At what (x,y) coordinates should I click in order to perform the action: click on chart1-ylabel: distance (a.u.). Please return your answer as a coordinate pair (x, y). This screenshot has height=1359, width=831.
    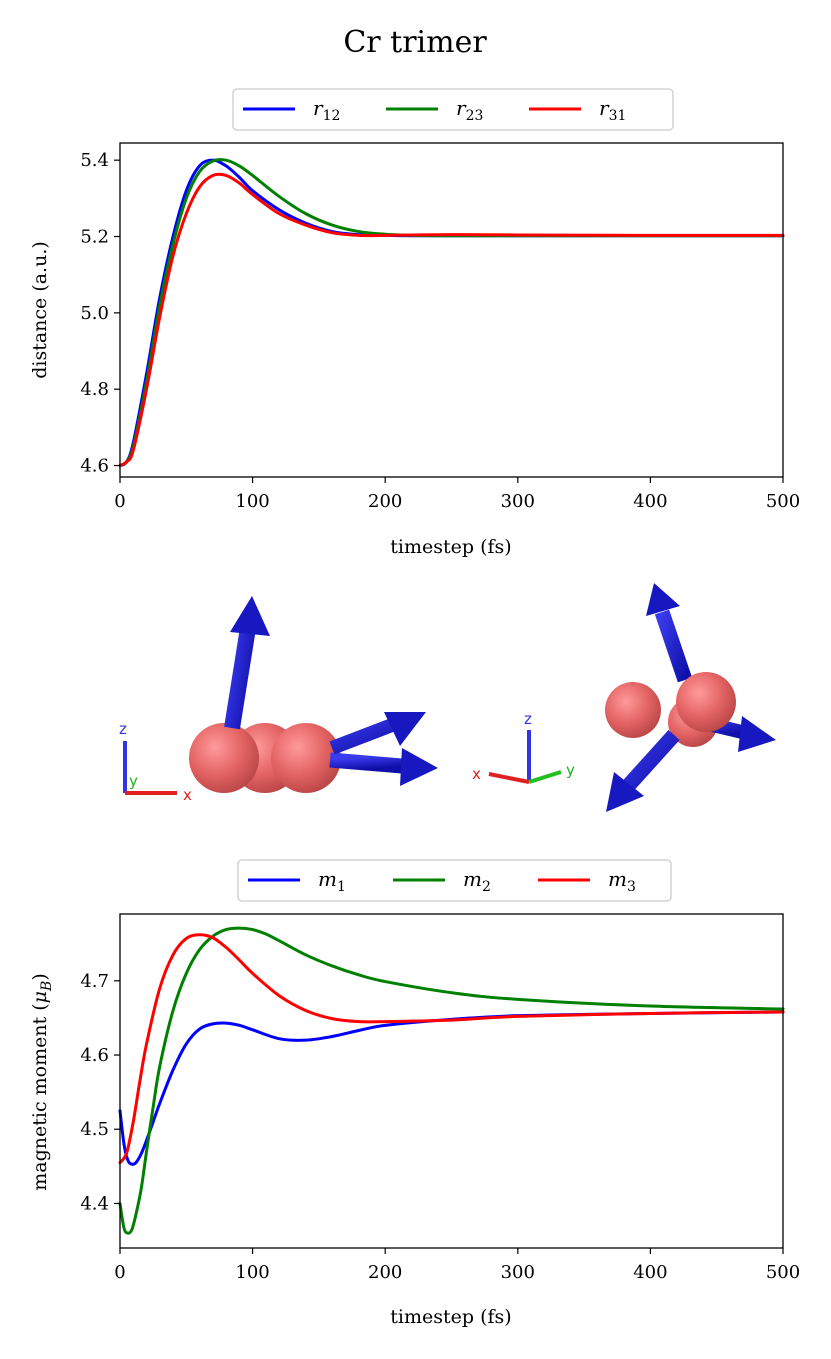
    Looking at the image, I should click on (40, 310).